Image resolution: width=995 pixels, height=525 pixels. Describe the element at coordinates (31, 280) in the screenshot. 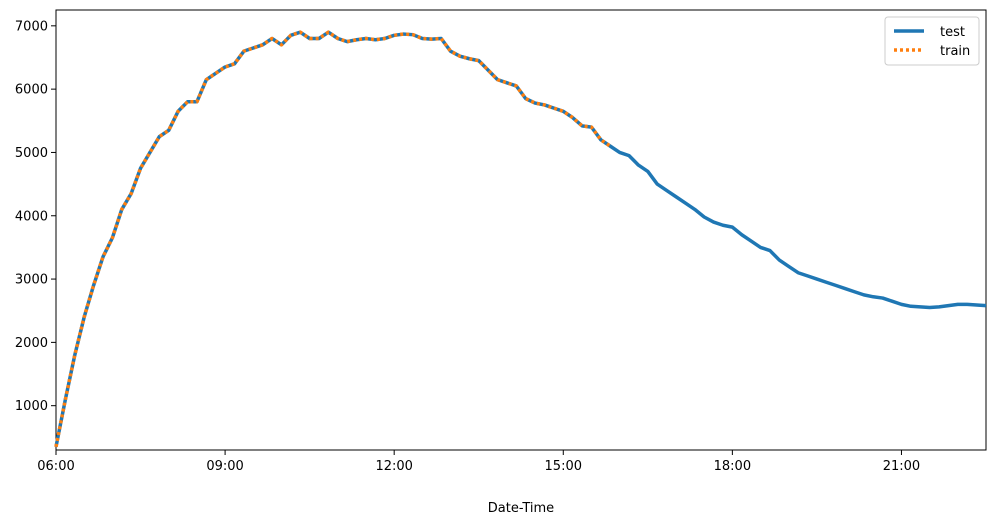

I see `y-tick-label: 3000` at that location.